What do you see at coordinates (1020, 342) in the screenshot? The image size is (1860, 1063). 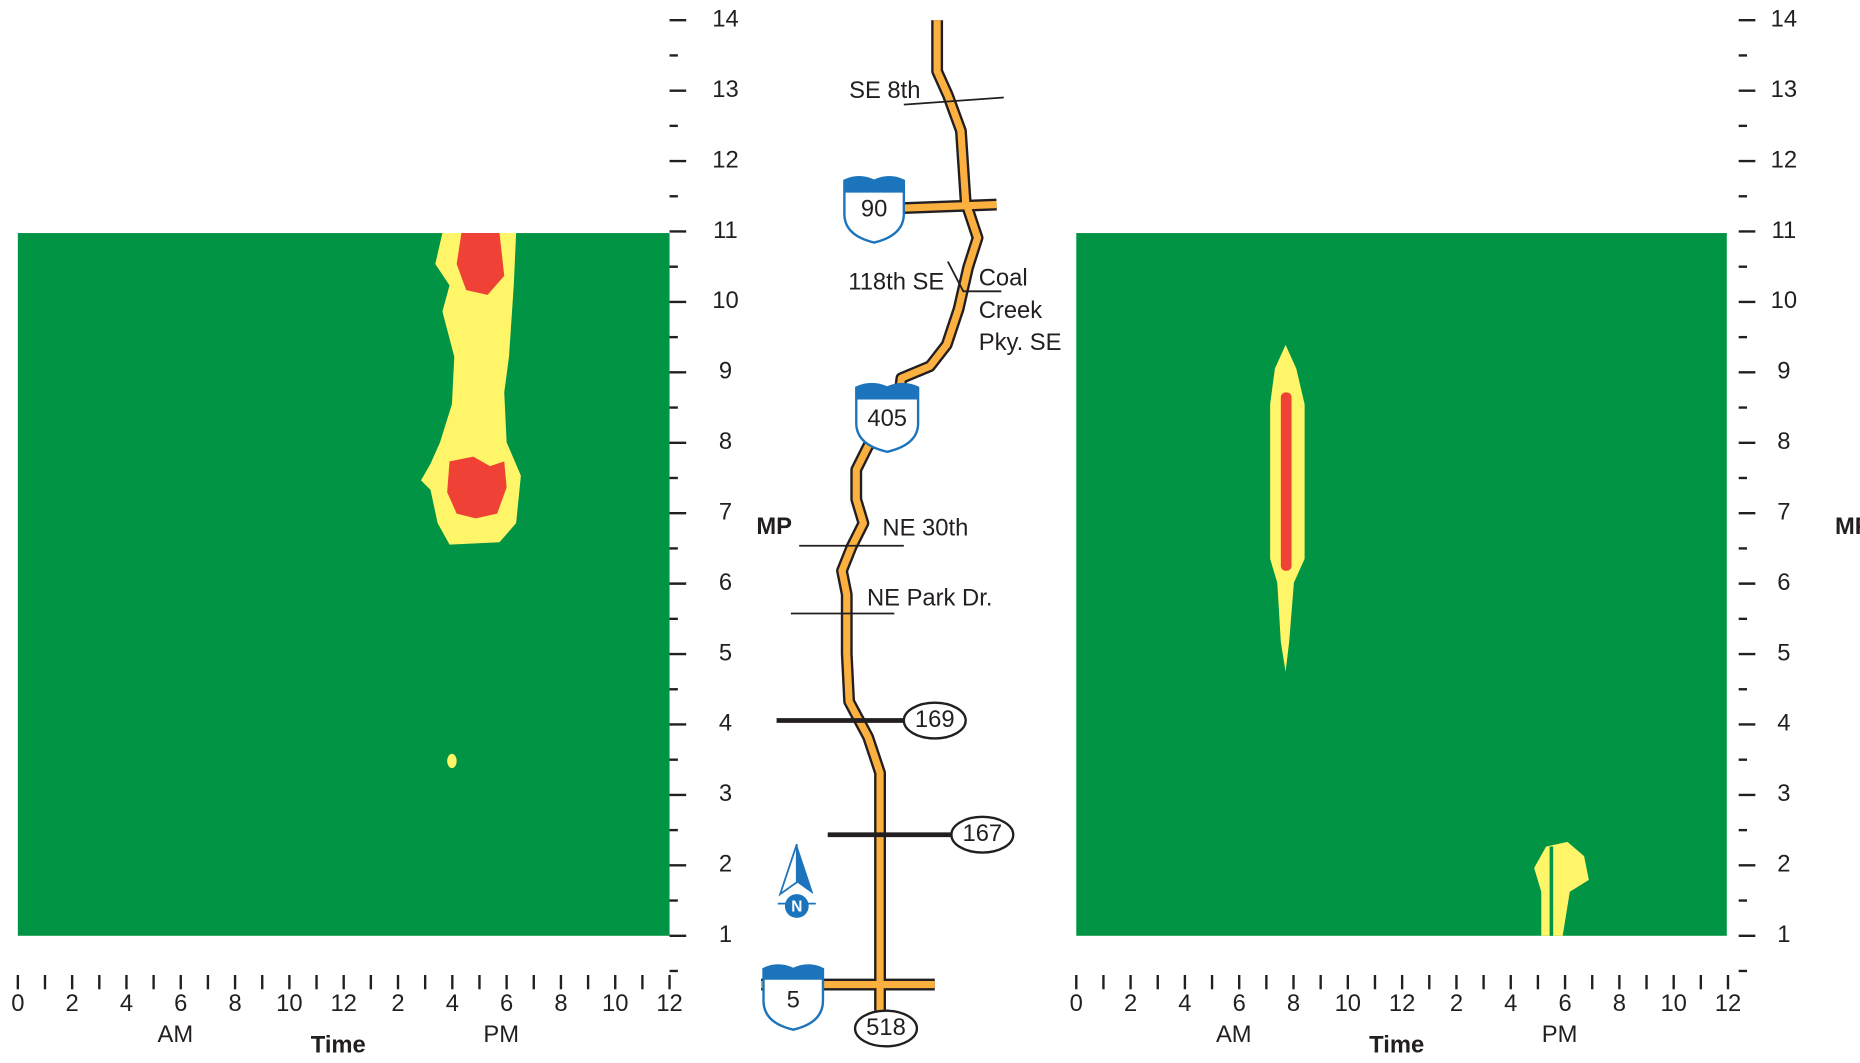 I see `street-label: Pky. SE` at bounding box center [1020, 342].